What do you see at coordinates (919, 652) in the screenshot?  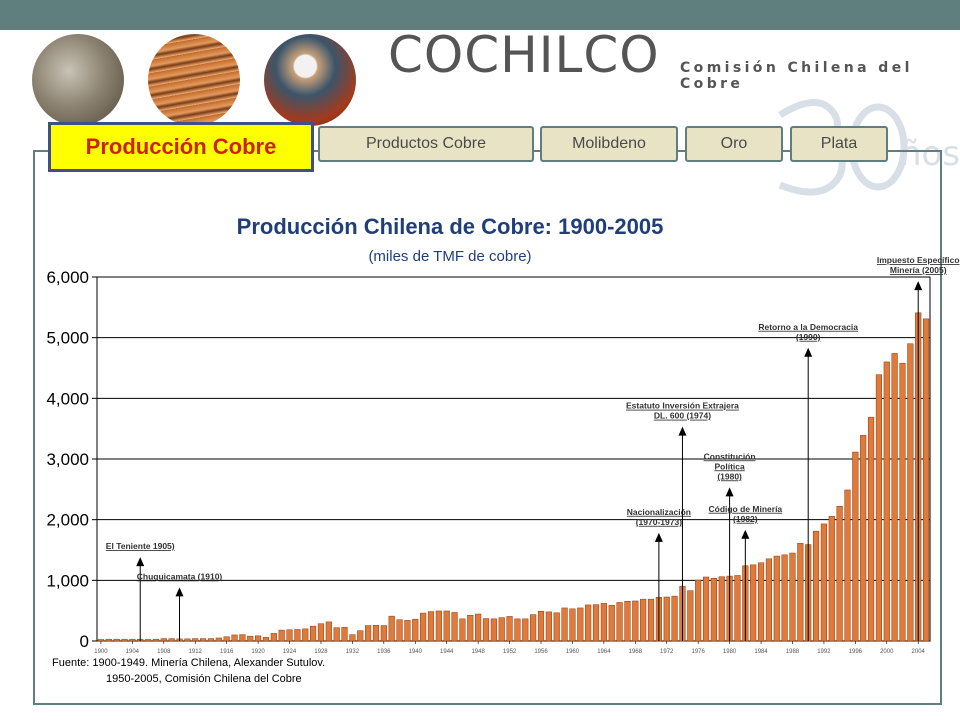 I see `x-tick-label: 2004` at bounding box center [919, 652].